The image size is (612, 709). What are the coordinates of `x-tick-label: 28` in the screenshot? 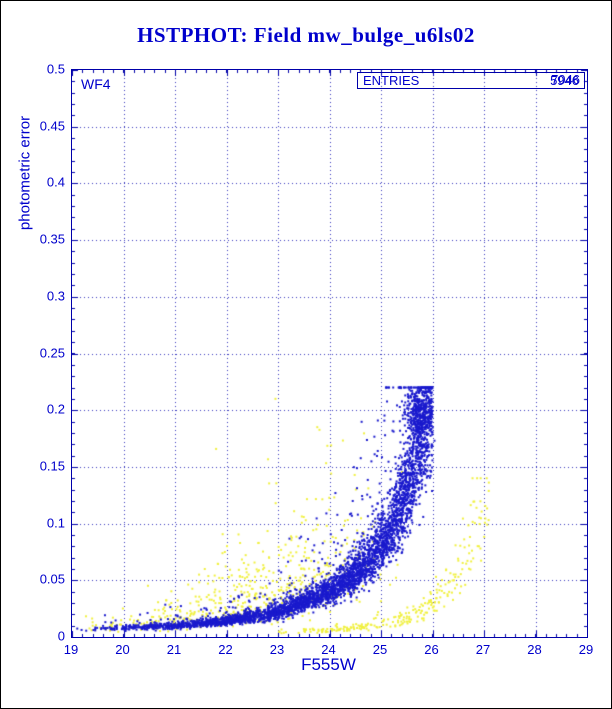 It's located at (534, 649).